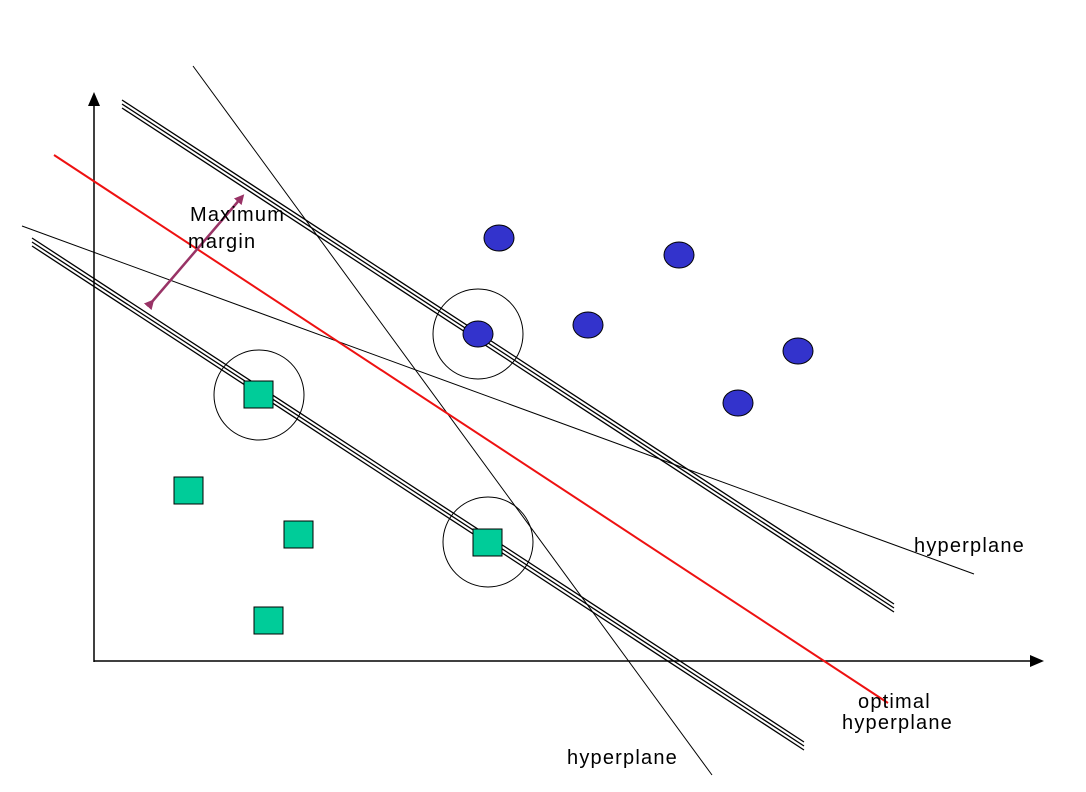 The width and height of the screenshot is (1086, 792). What do you see at coordinates (237, 215) in the screenshot?
I see `maximum-margin-label-line1: Maximum` at bounding box center [237, 215].